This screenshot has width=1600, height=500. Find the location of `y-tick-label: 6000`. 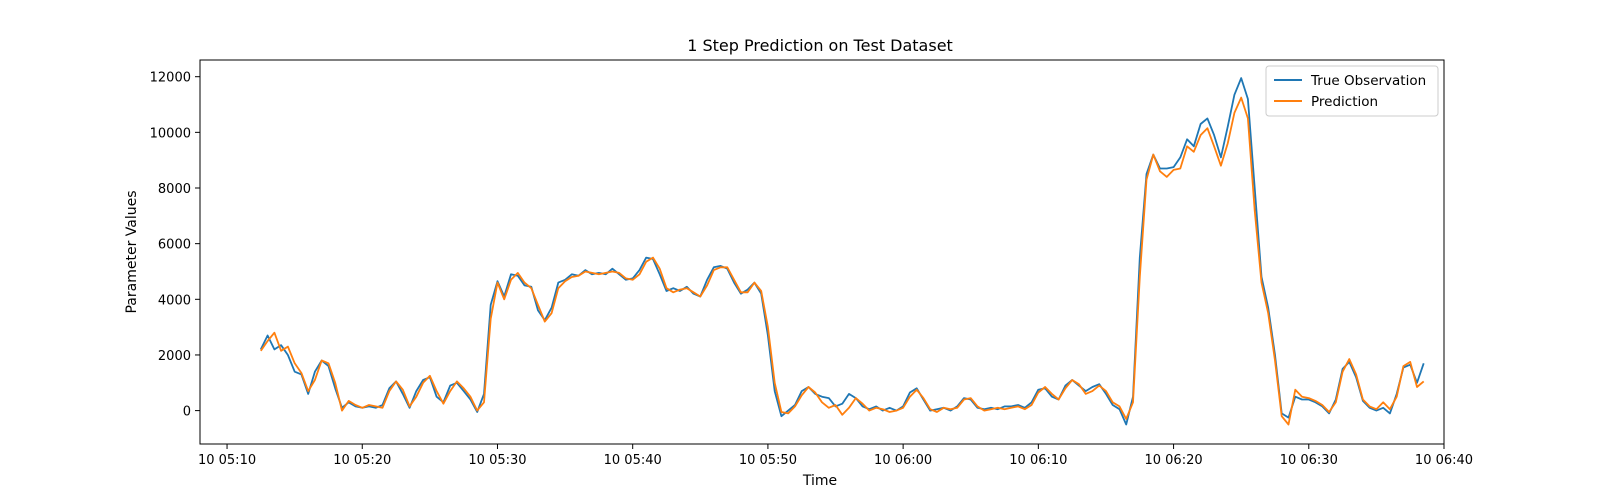

y-tick-label: 6000 is located at coordinates (174, 245).